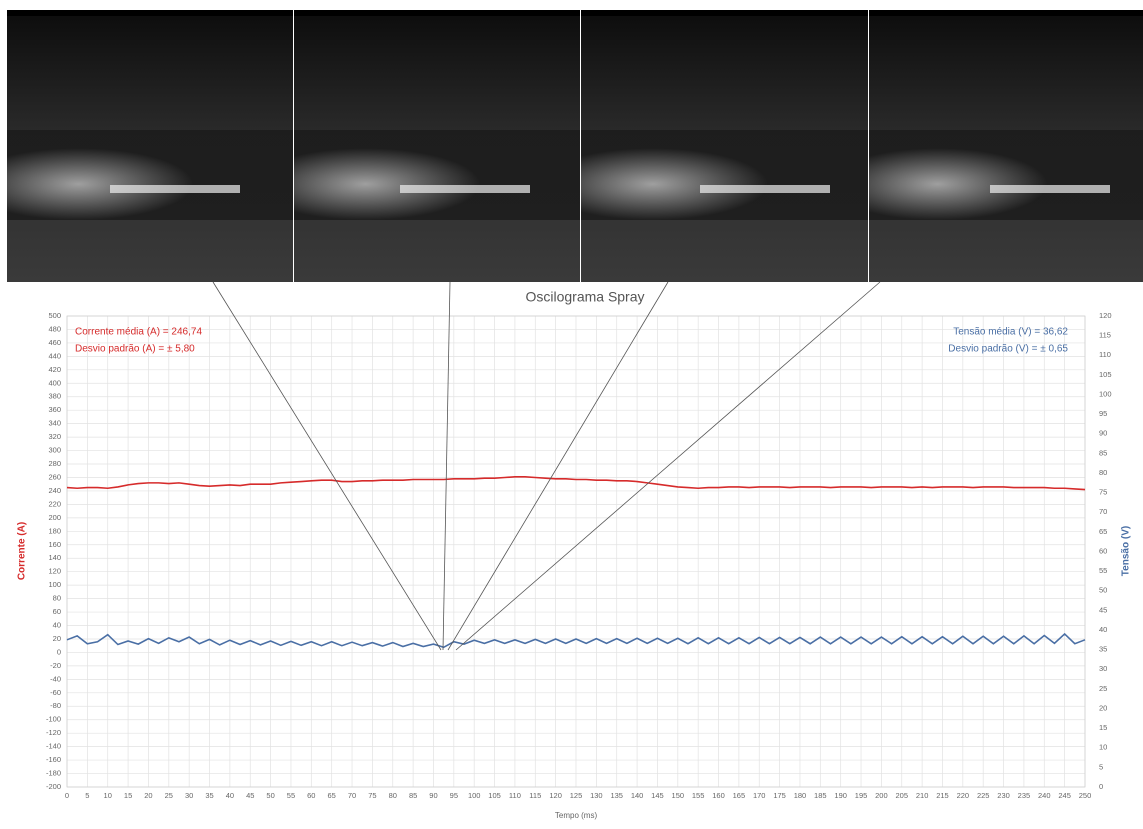 The height and width of the screenshot is (829, 1143). I want to click on x-tick-label: 120, so click(555, 795).